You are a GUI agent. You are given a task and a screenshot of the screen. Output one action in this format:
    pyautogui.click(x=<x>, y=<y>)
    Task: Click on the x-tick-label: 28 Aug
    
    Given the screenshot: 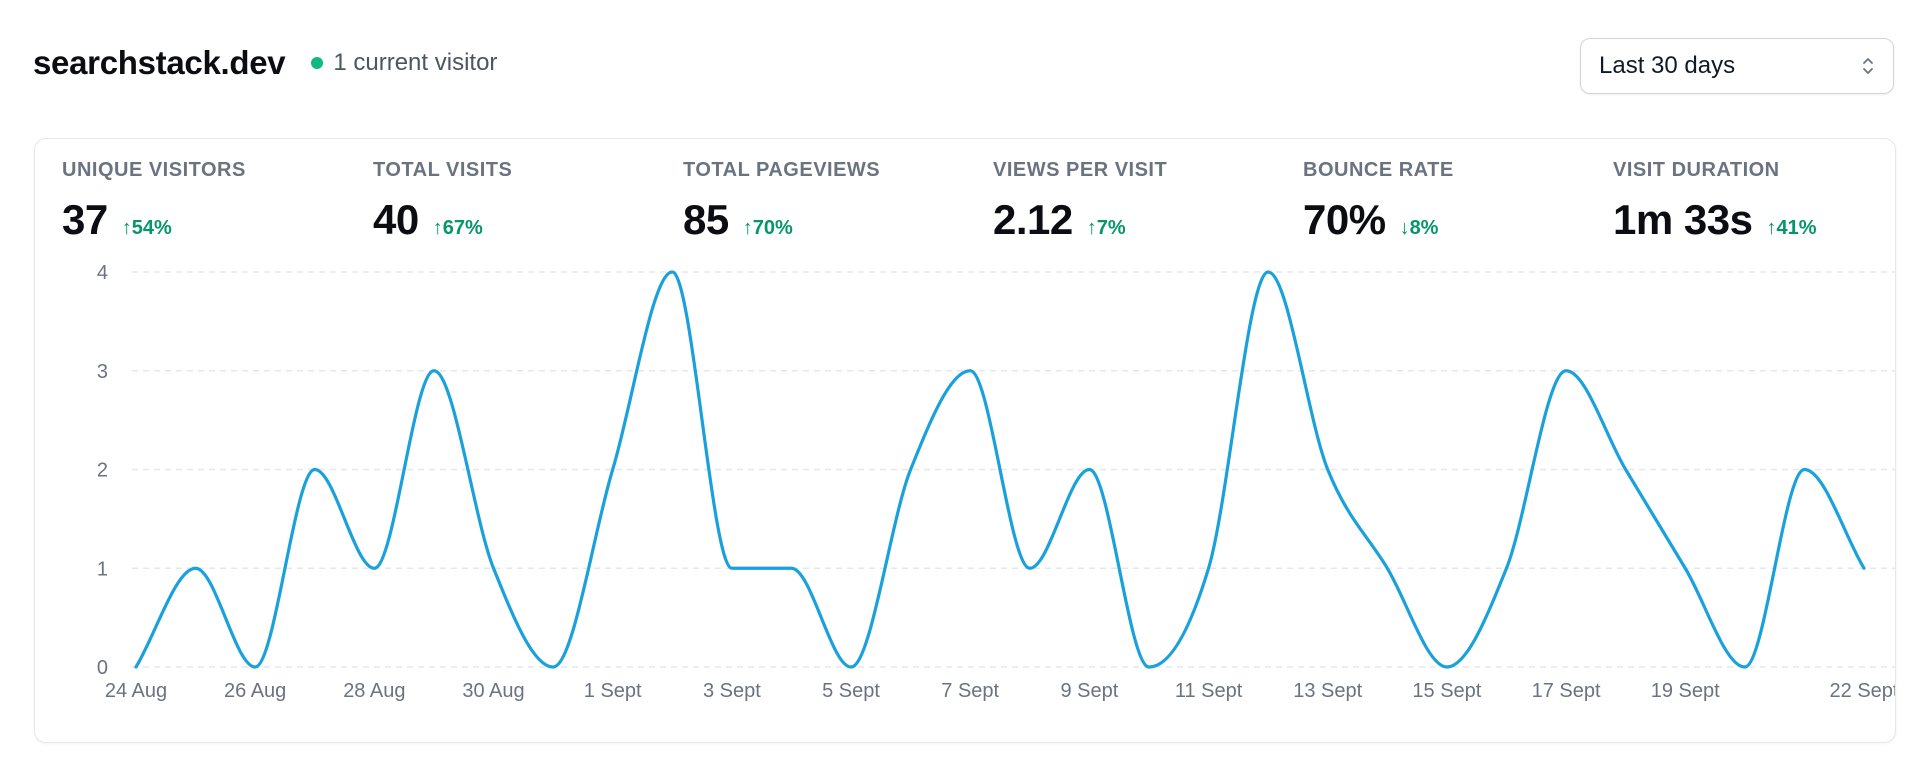 What is the action you would take?
    pyautogui.click(x=374, y=691)
    